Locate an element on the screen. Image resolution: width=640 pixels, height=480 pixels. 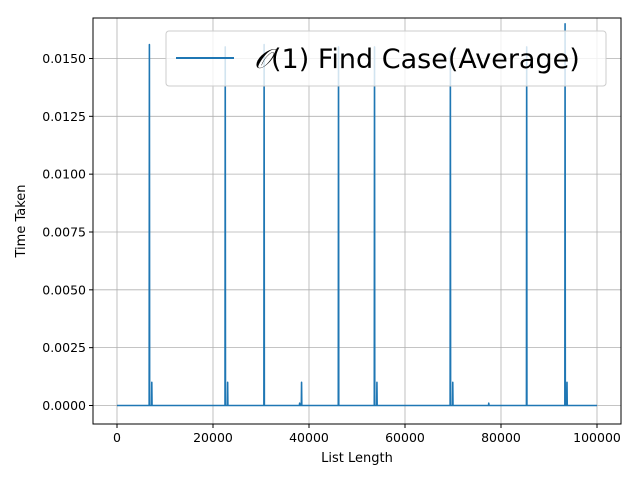
x-tick-label: 80000 is located at coordinates (501, 437).